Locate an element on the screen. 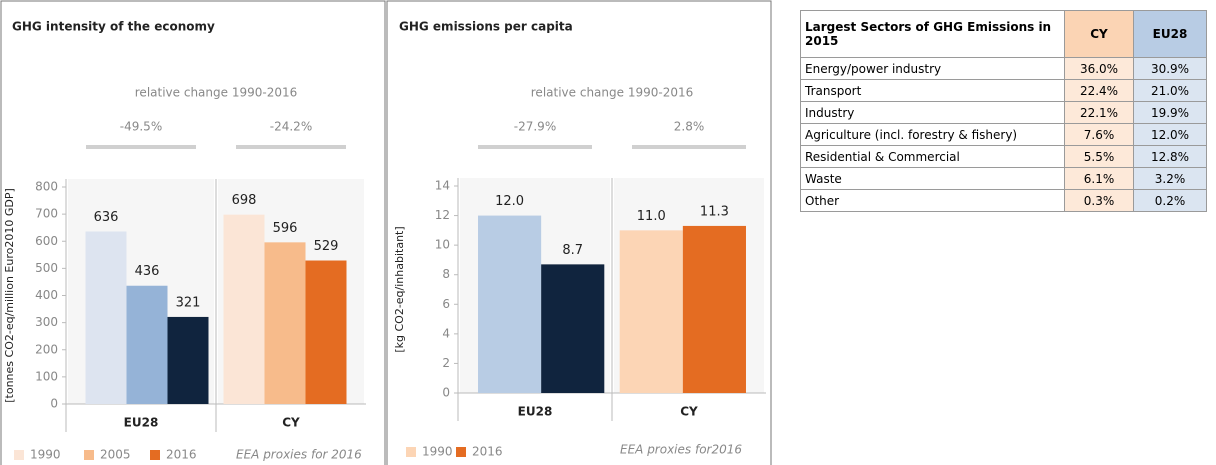 The width and height of the screenshot is (1216, 465). cell: 6.1% is located at coordinates (1099, 178).